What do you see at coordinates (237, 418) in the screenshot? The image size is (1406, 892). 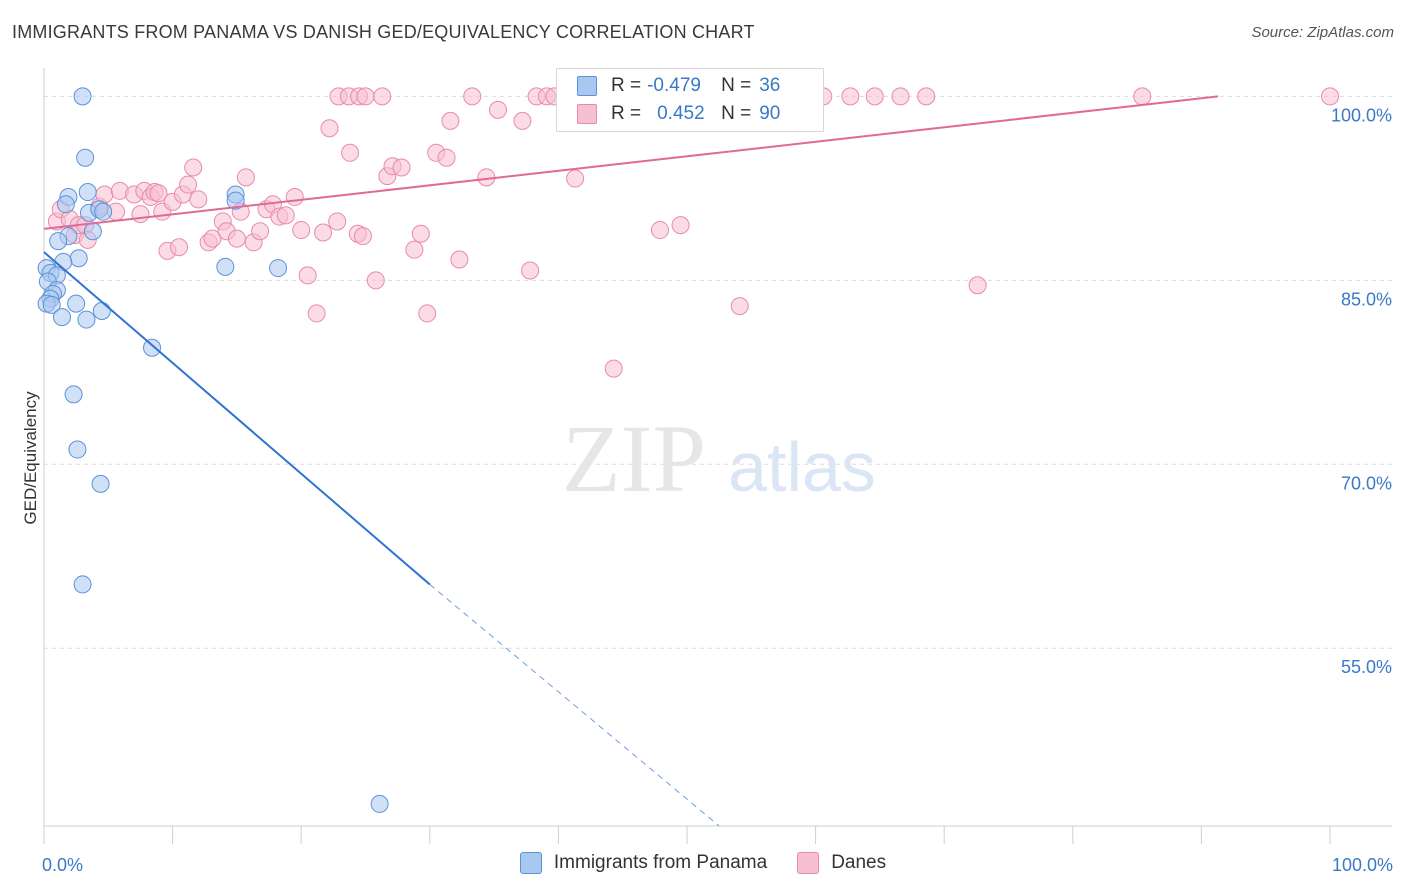 I see `trend-line-panama` at bounding box center [237, 418].